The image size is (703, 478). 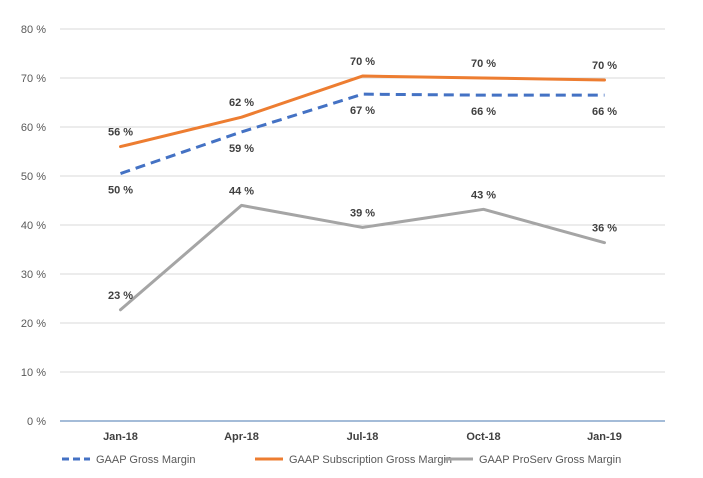 What do you see at coordinates (36, 422) in the screenshot?
I see `y-tick-label: 0 %` at bounding box center [36, 422].